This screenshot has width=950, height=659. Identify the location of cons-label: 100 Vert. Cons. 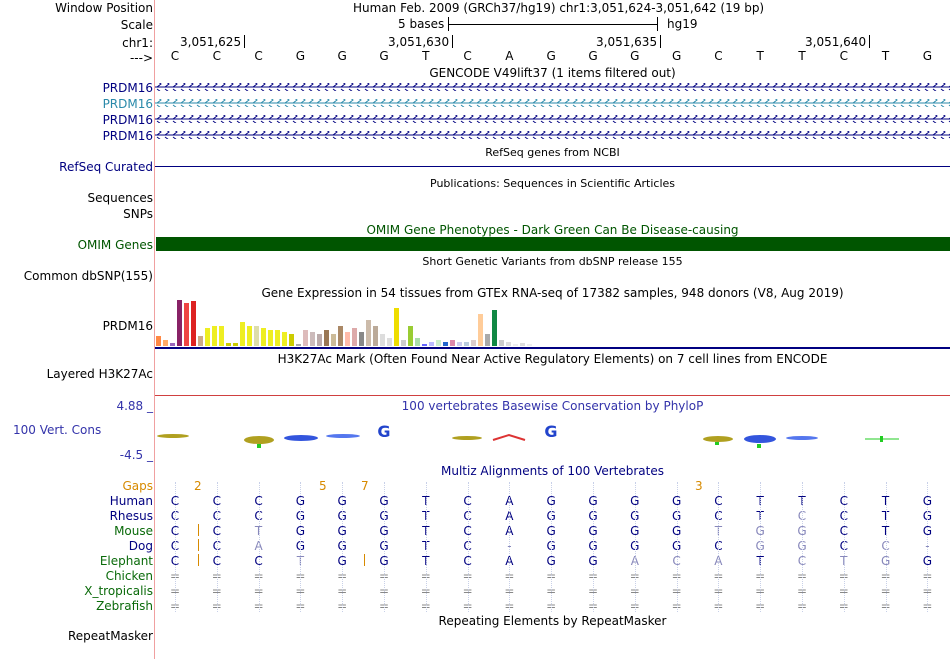
(57, 430).